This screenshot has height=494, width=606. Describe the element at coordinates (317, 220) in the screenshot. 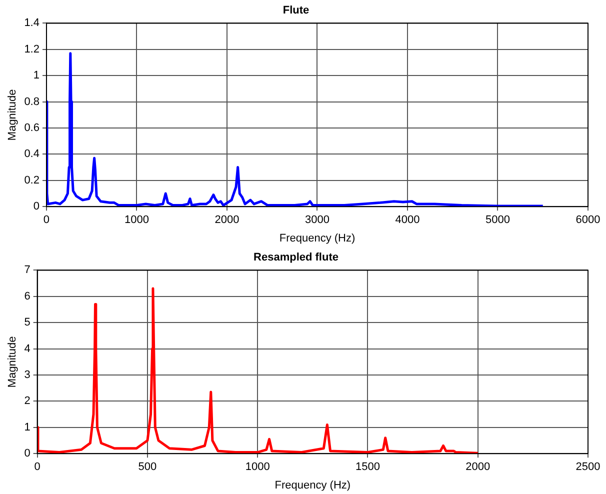

I see `x-tick-label: 3000` at that location.